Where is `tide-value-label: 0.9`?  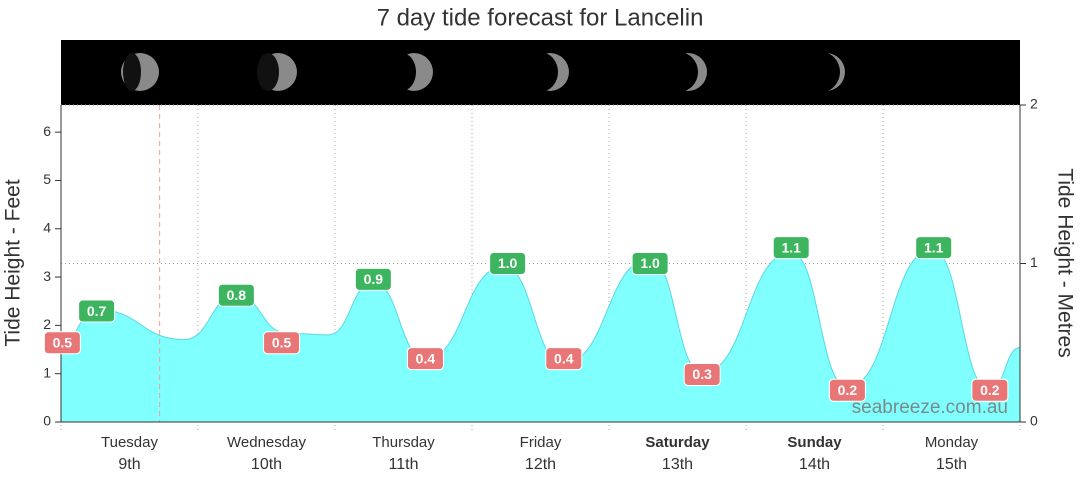 tide-value-label: 0.9 is located at coordinates (374, 279).